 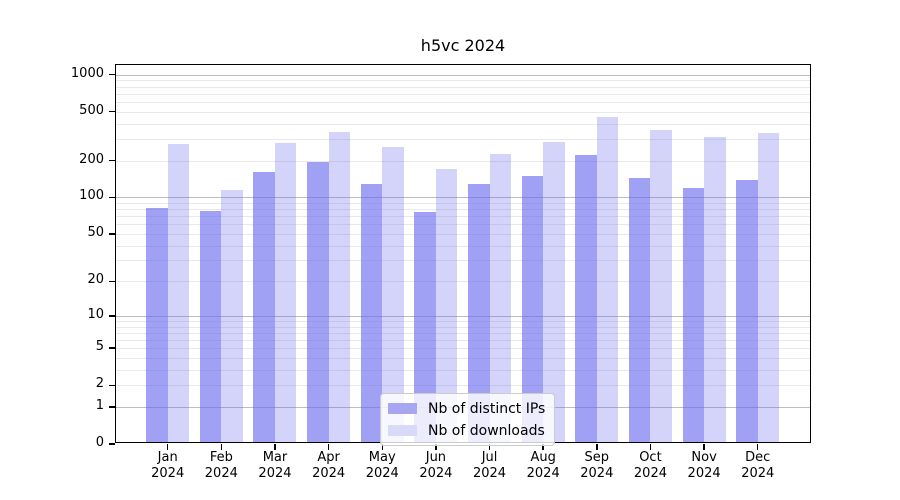 What do you see at coordinates (275, 446) in the screenshot?
I see `x-tick-mar` at bounding box center [275, 446].